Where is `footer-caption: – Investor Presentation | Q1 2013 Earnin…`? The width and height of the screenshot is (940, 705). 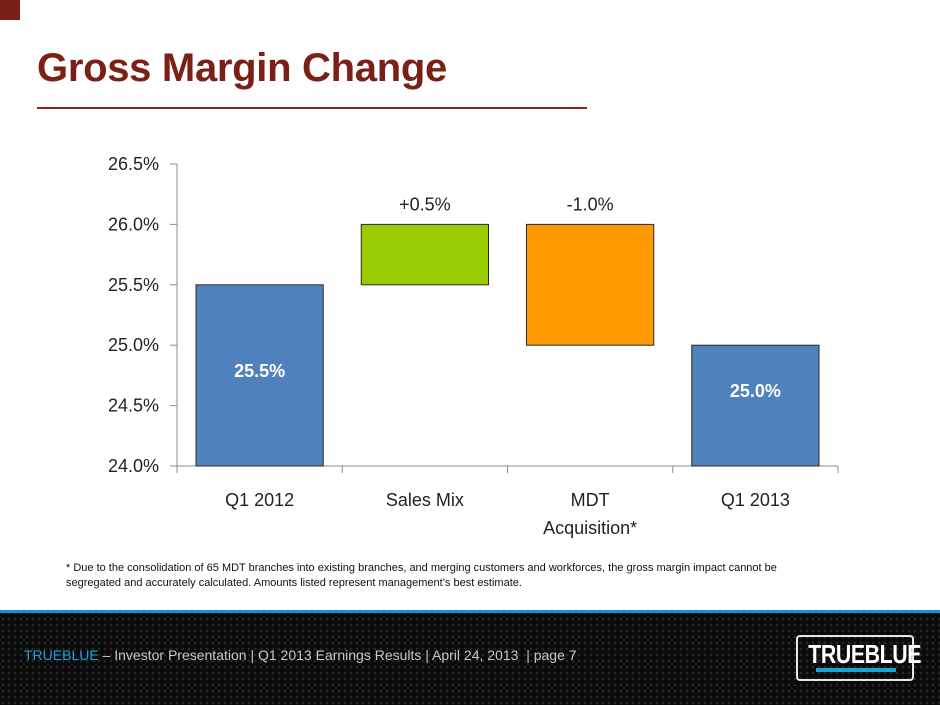
footer-caption: – Investor Presentation | Q1 2013 Earnin… is located at coordinates (337, 655).